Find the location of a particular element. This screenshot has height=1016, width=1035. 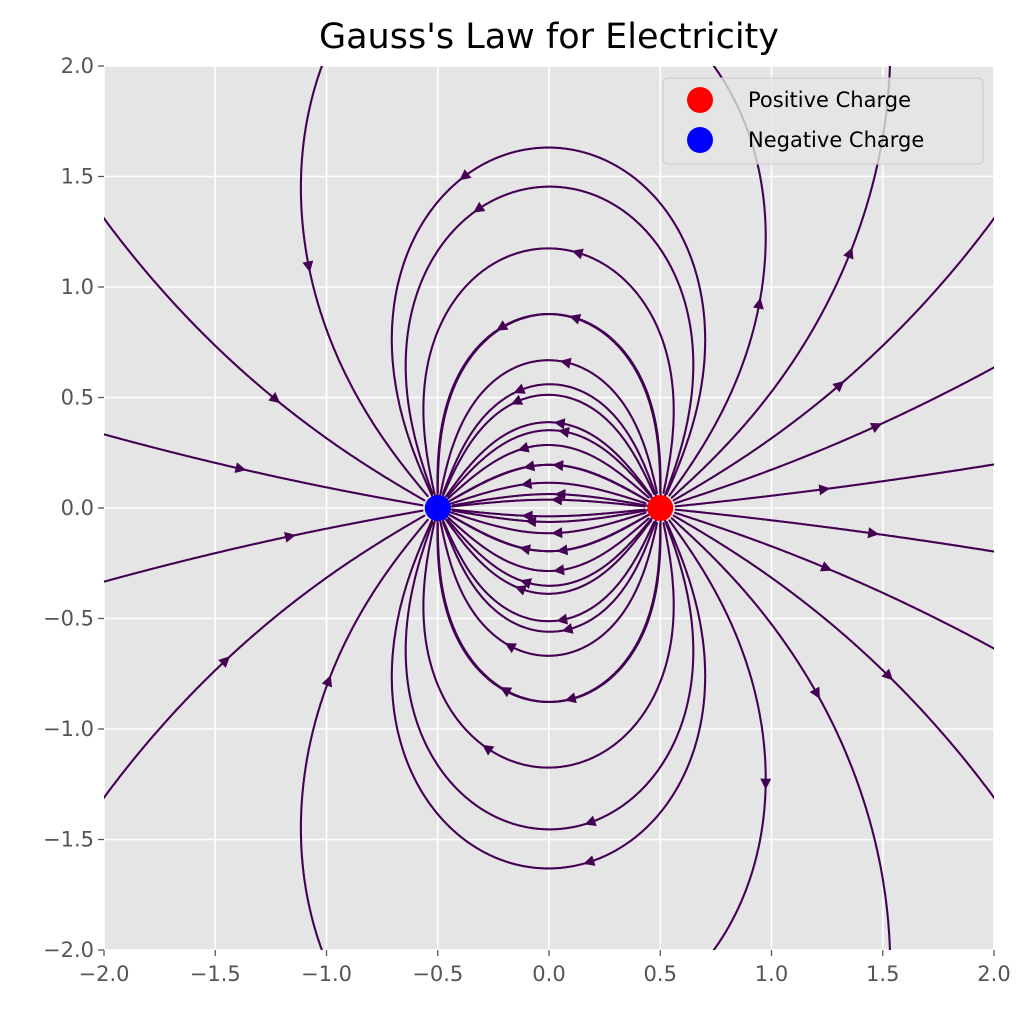

y-tick-label: 0.0 is located at coordinates (77, 508).